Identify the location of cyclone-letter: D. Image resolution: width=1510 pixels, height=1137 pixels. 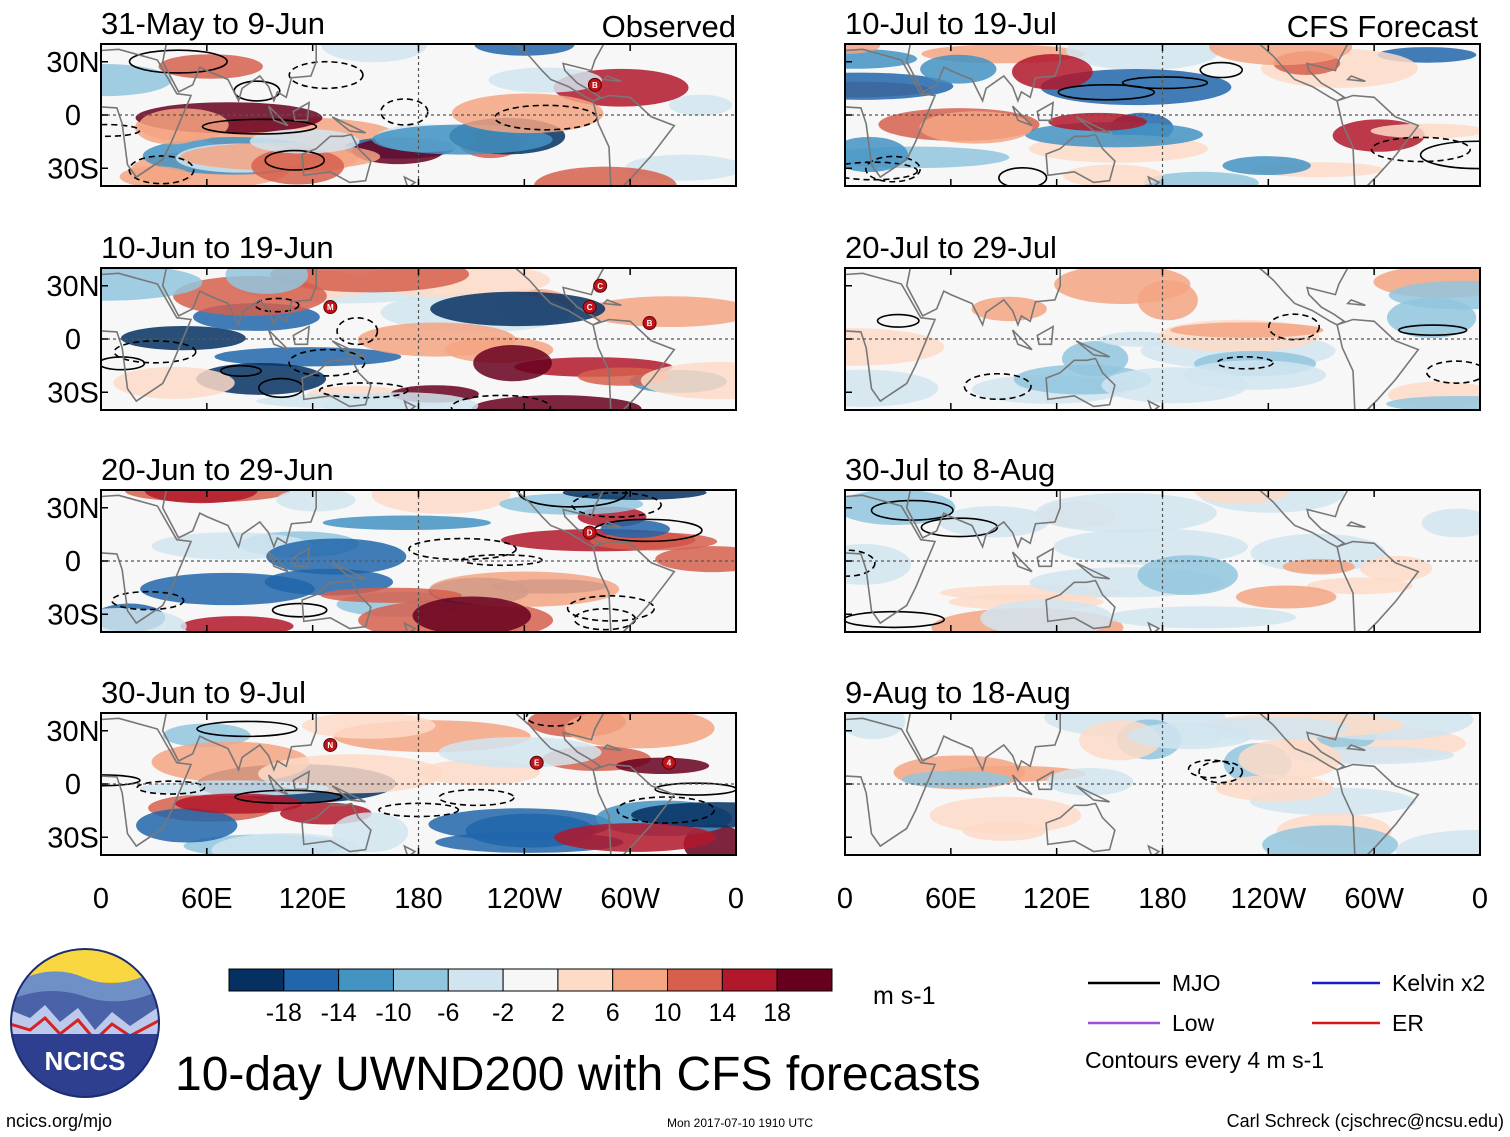
(590, 533).